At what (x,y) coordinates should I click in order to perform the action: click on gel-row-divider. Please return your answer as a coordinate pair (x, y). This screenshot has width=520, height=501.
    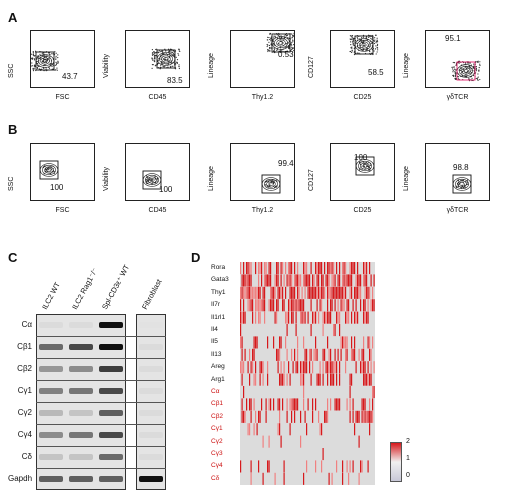
    Looking at the image, I should click on (101, 468).